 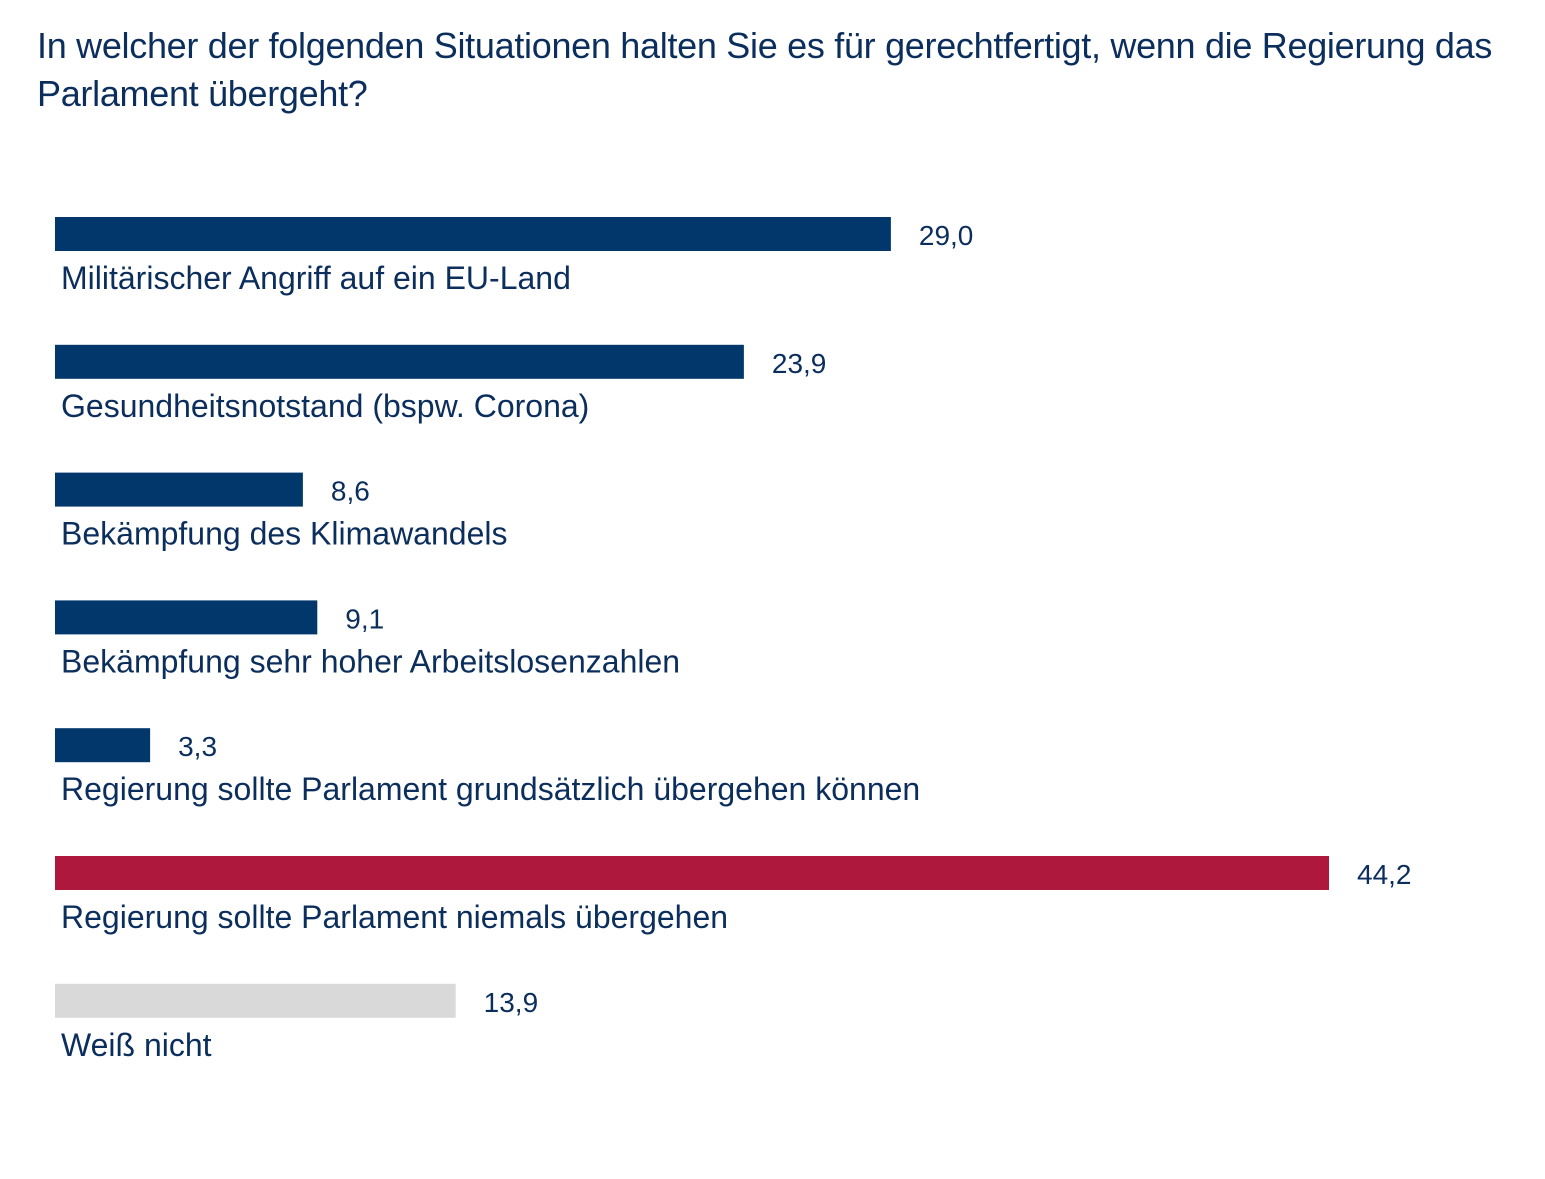 I want to click on bar-group: 13,9 Weiß nicht, so click(x=297, y=1023).